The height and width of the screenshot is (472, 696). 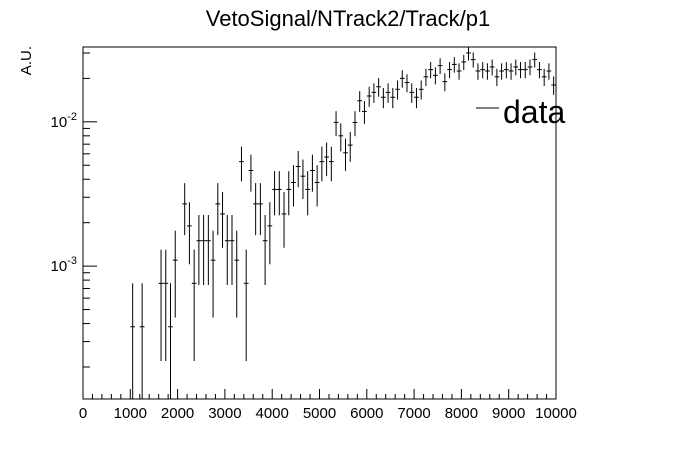 I want to click on x-tick-label: 9000, so click(x=508, y=413).